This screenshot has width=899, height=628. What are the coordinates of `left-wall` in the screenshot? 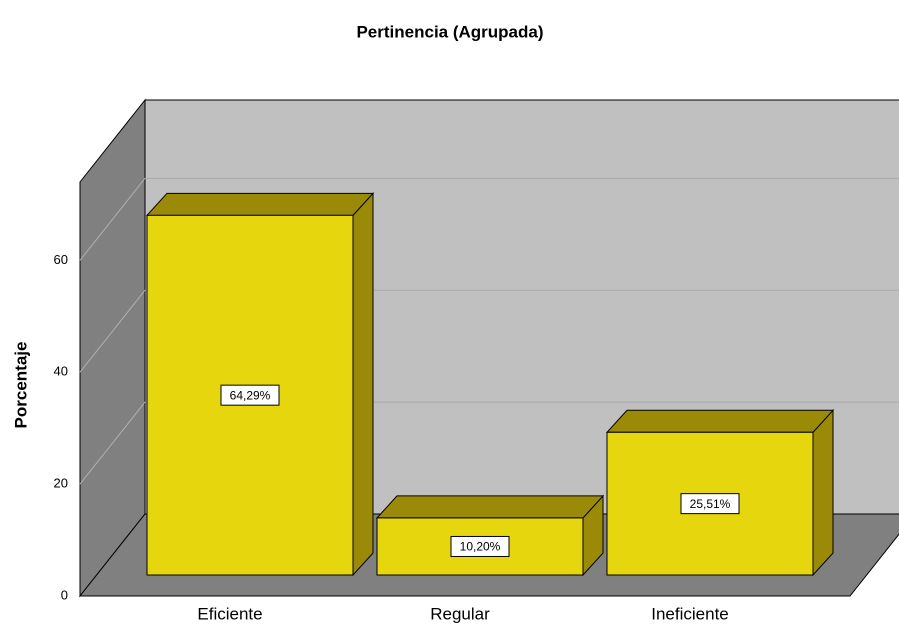 It's located at (112, 348).